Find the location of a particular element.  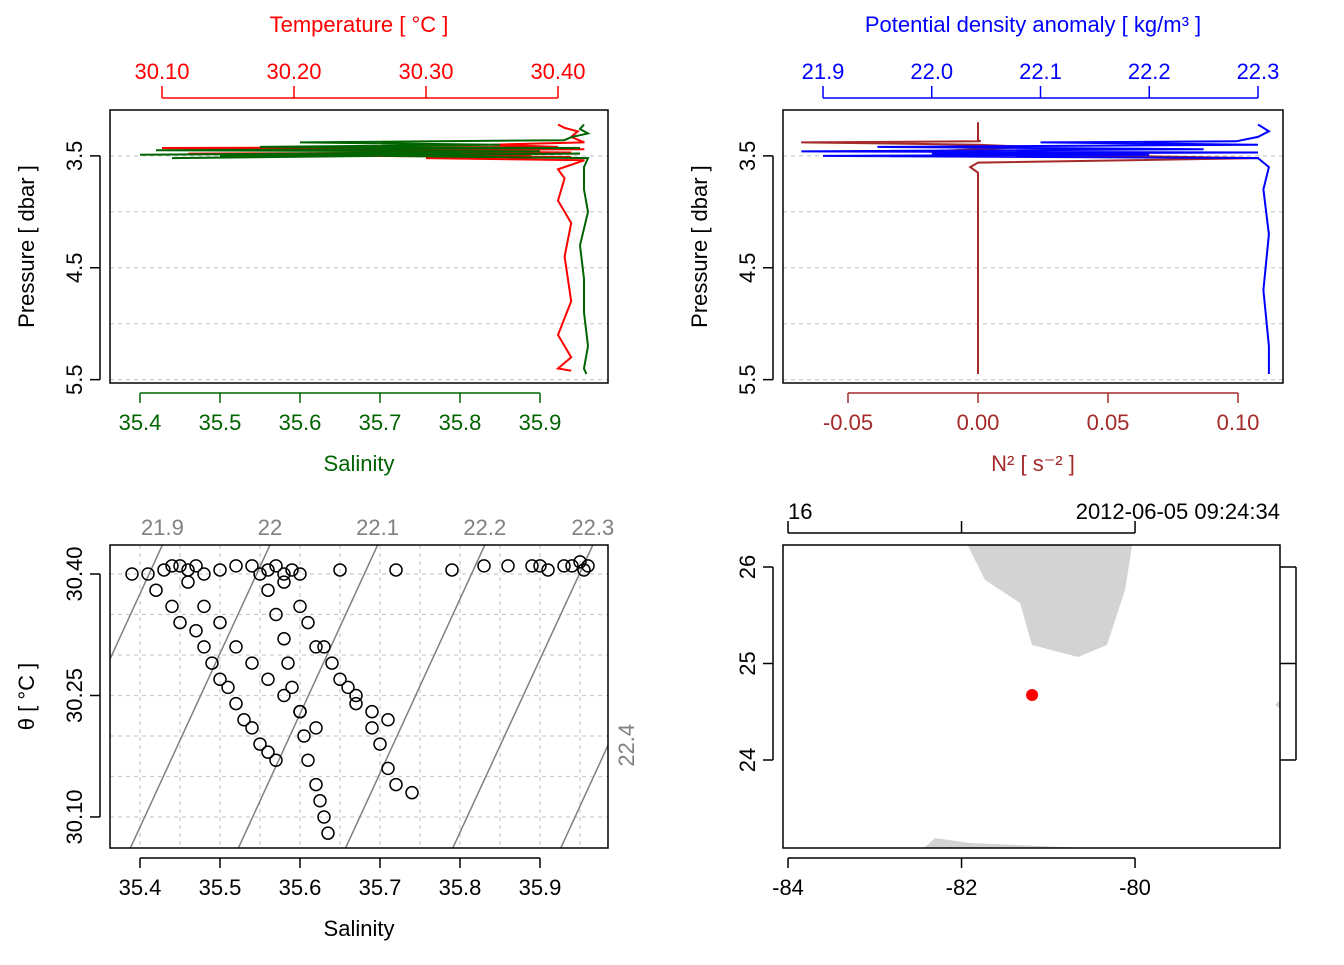

x-axis-title: Salinity is located at coordinates (359, 928).